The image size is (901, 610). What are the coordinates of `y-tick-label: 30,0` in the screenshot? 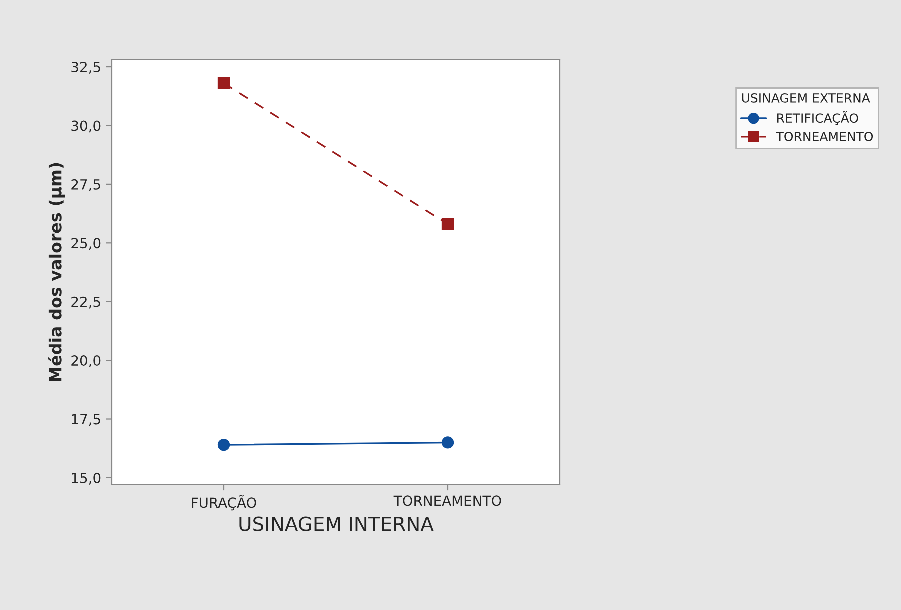 It's located at (86, 126).